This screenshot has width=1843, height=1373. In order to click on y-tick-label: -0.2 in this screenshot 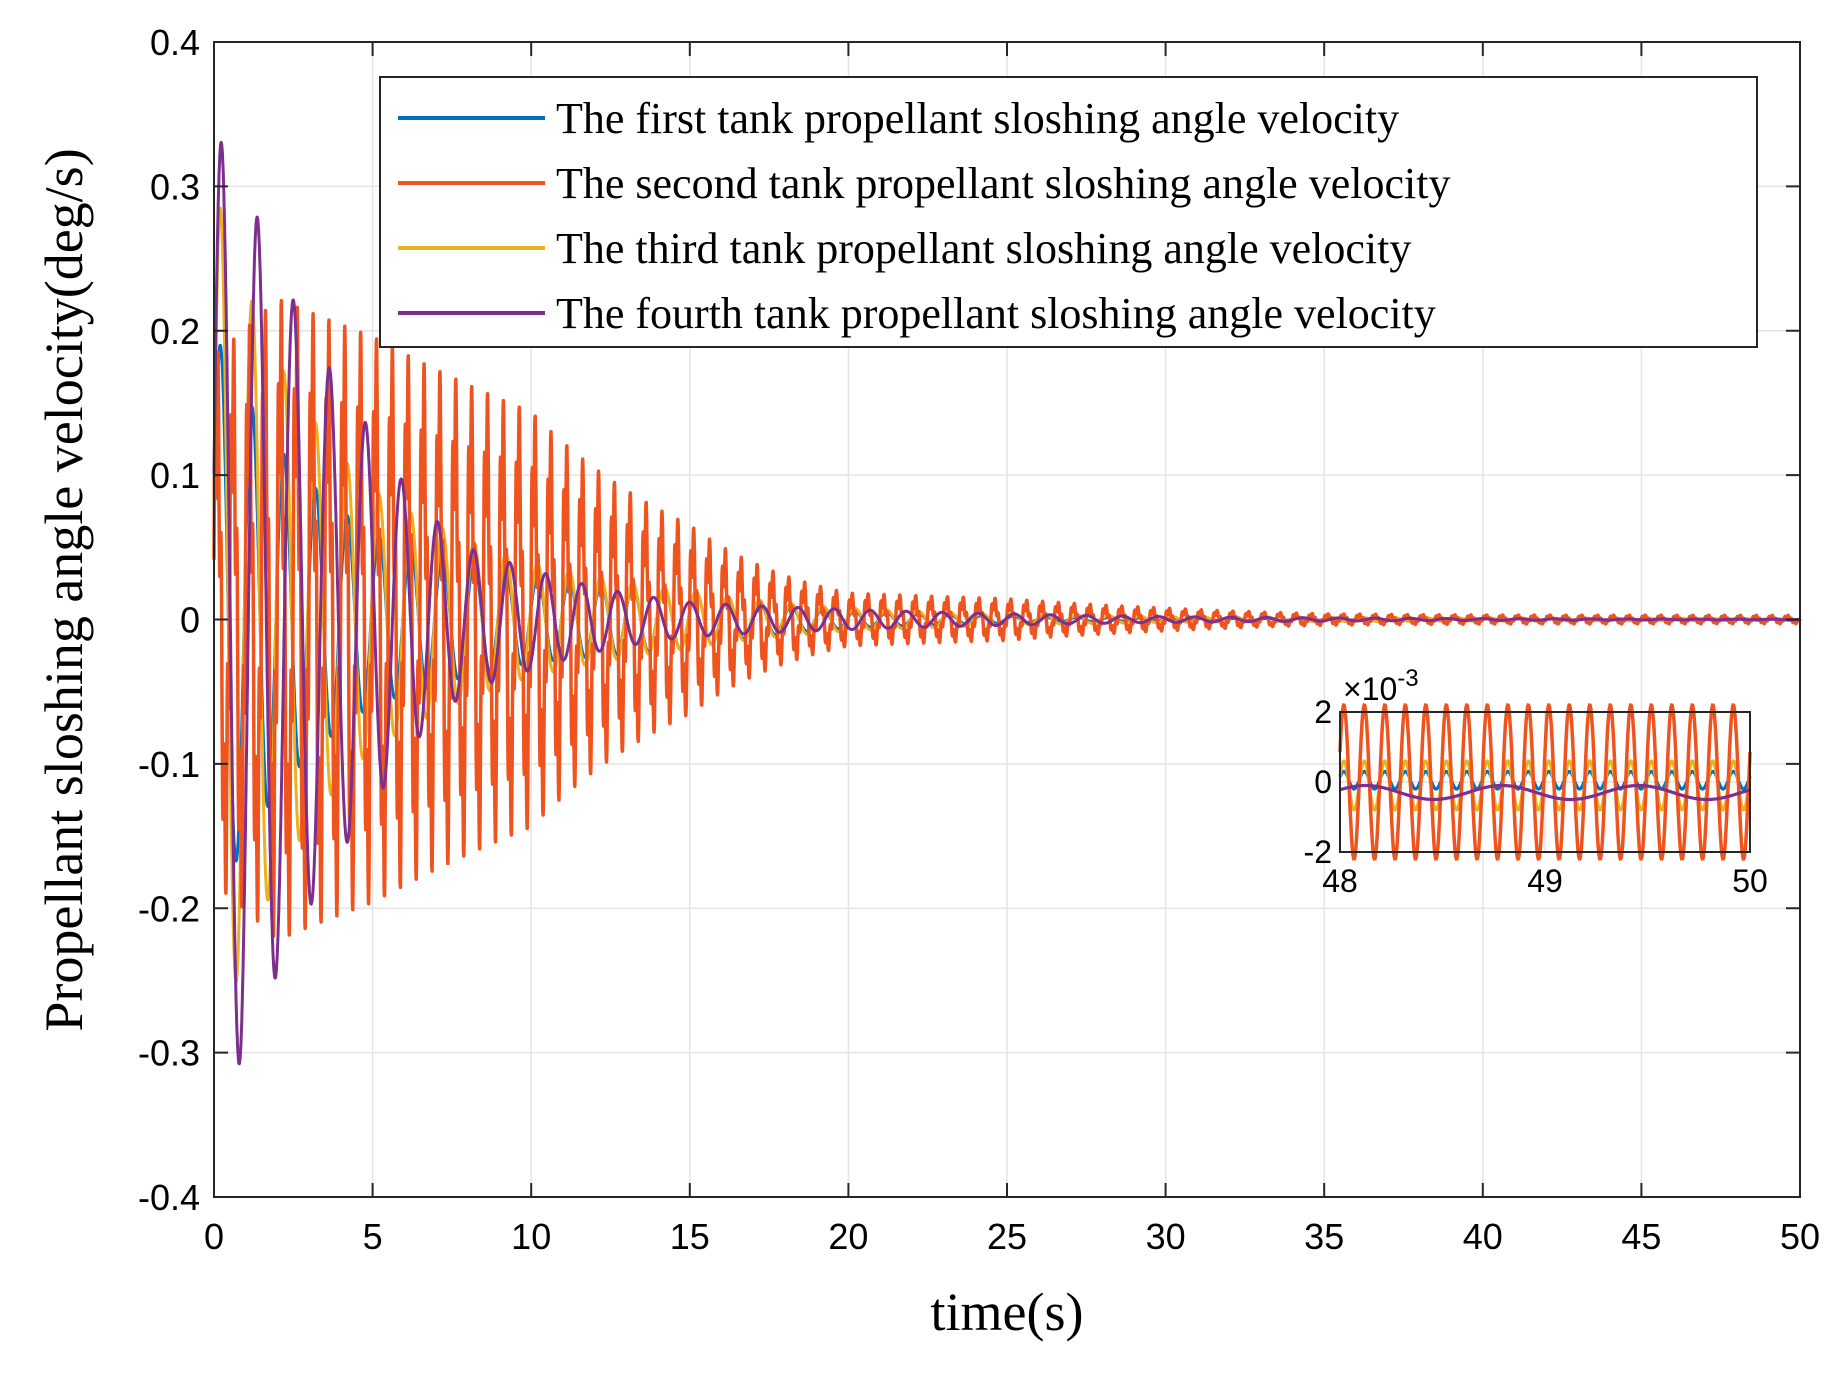, I will do `click(169, 908)`.